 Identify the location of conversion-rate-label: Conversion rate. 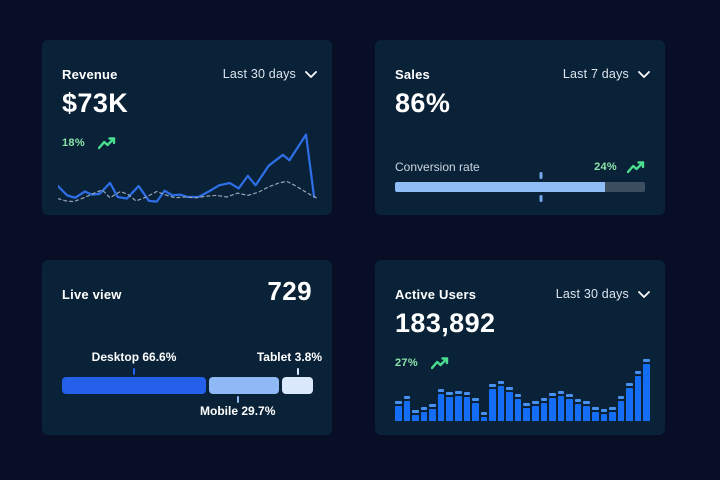
(437, 167).